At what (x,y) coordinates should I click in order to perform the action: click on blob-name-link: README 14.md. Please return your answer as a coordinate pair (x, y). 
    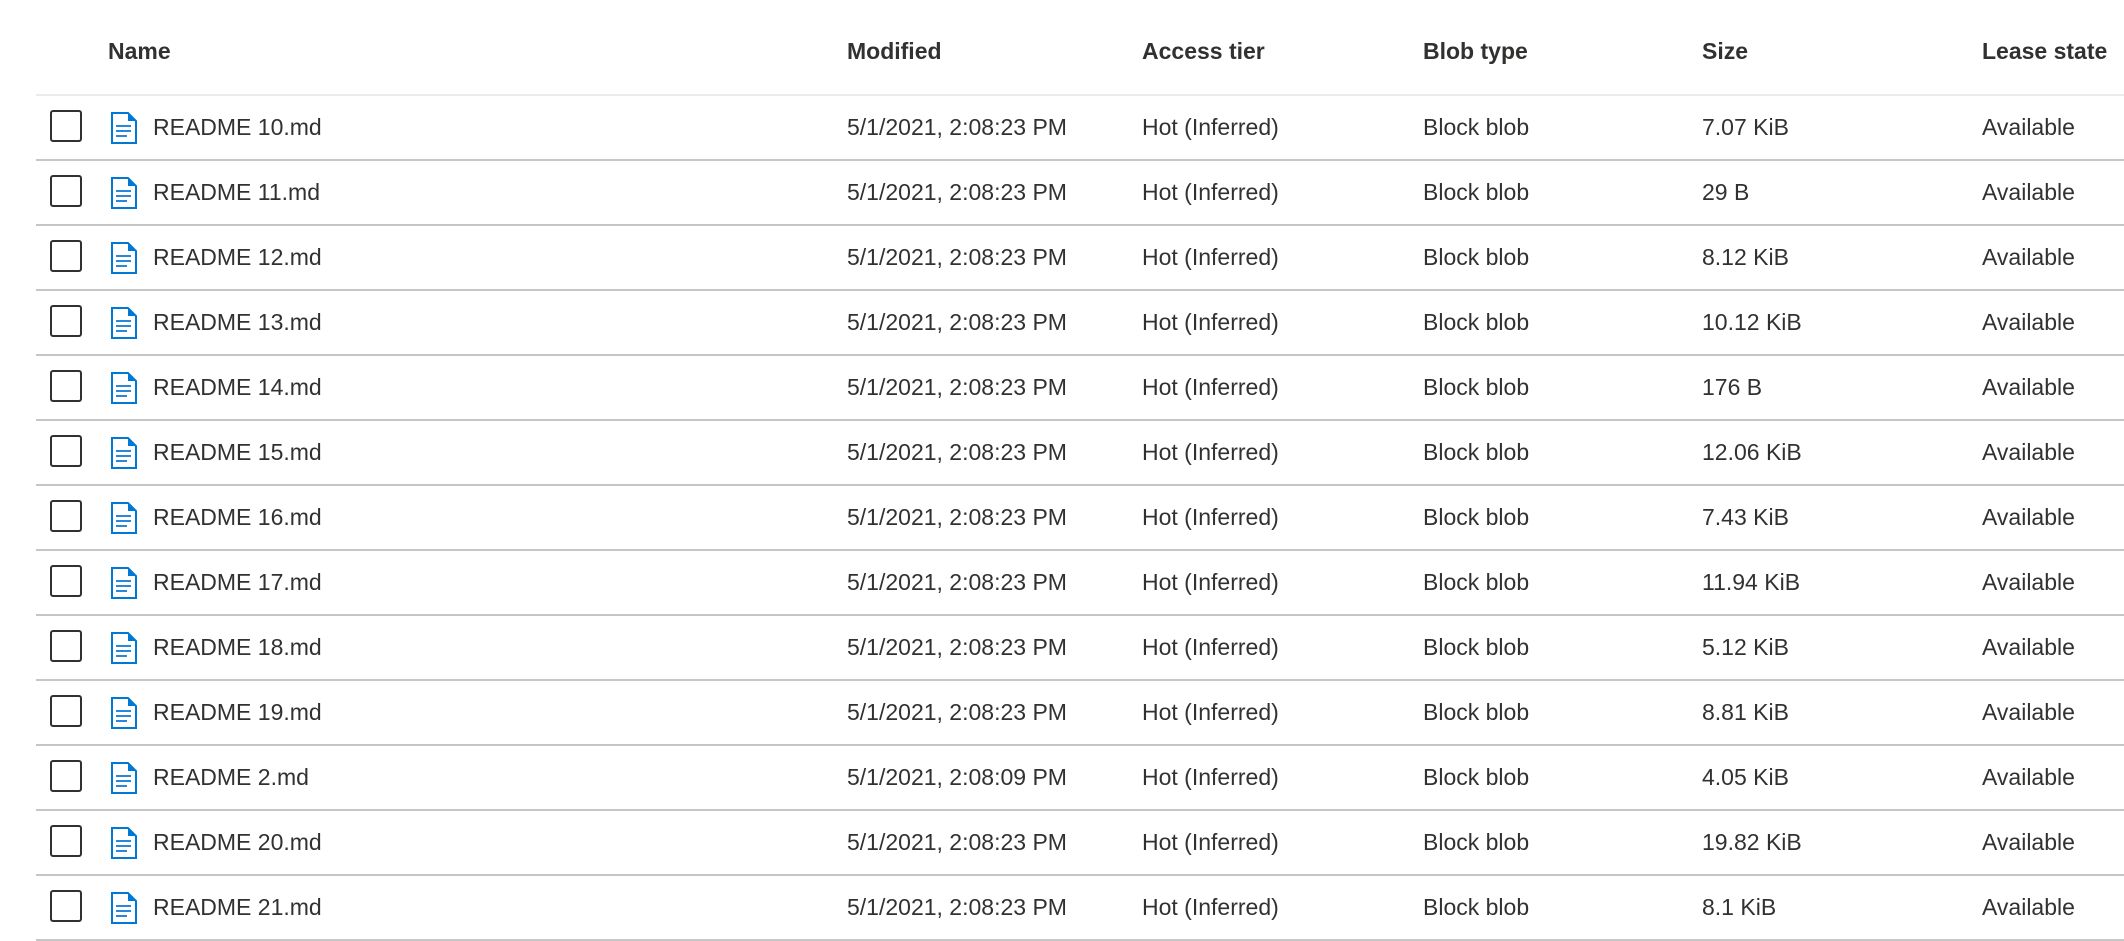
    Looking at the image, I should click on (237, 387).